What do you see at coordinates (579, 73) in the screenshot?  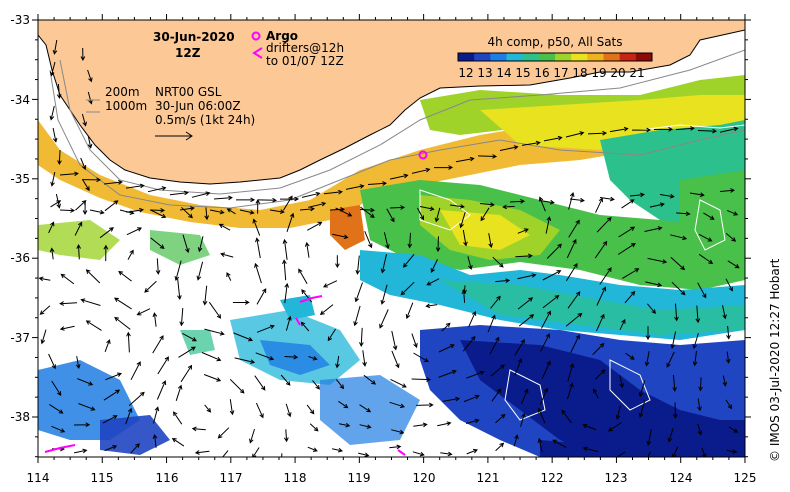 I see `colorbar-tick-label: 18` at bounding box center [579, 73].